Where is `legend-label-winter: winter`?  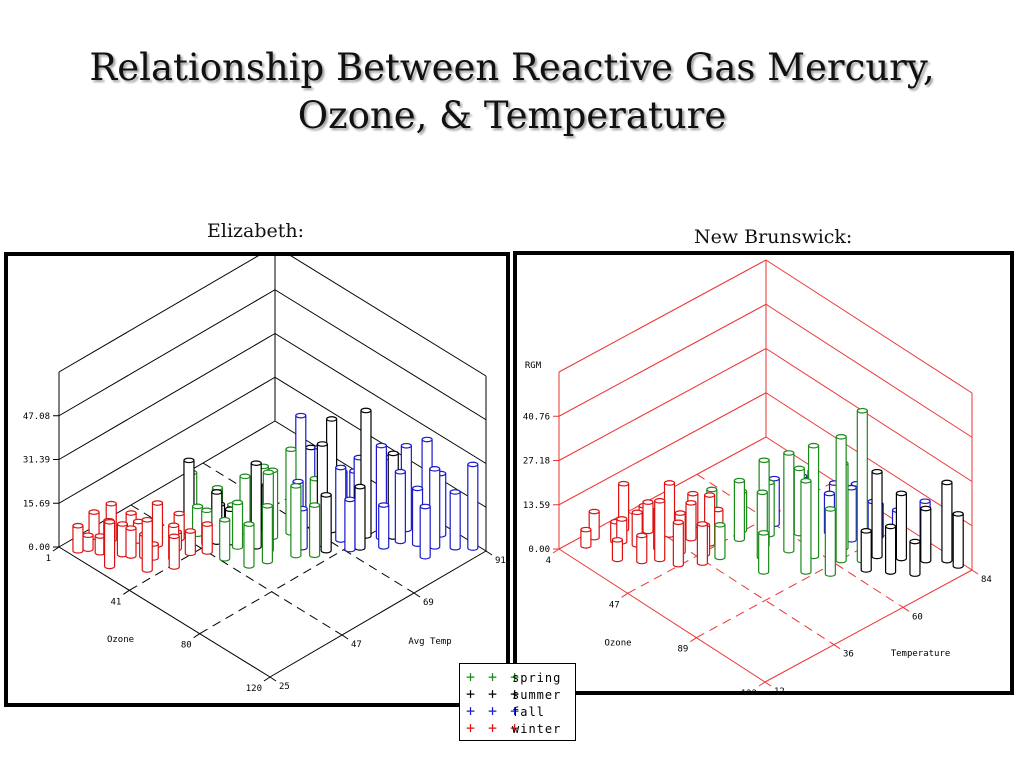
legend-label-winter: winter is located at coordinates (537, 729).